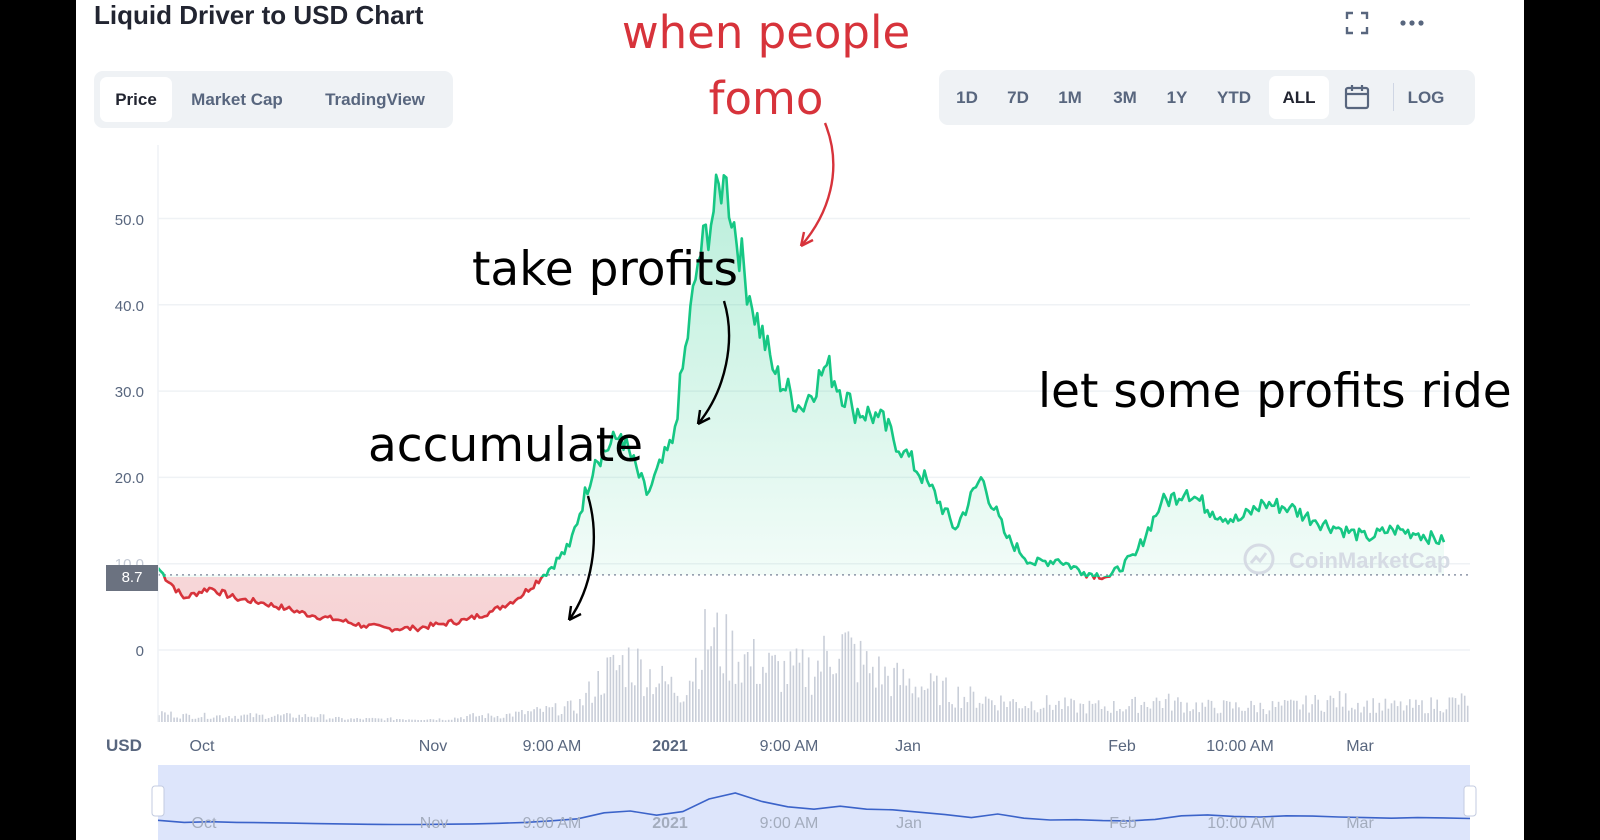 The image size is (1600, 840). What do you see at coordinates (814, 802) in the screenshot?
I see `range-navigator` at bounding box center [814, 802].